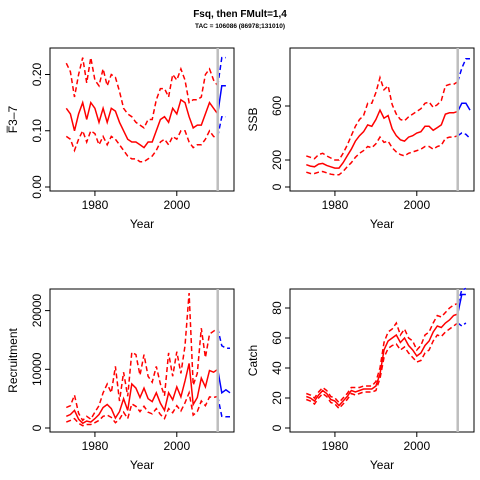 The width and height of the screenshot is (480, 480). Describe the element at coordinates (462, 324) in the screenshot. I see `catch-projection-lower-line` at that location.